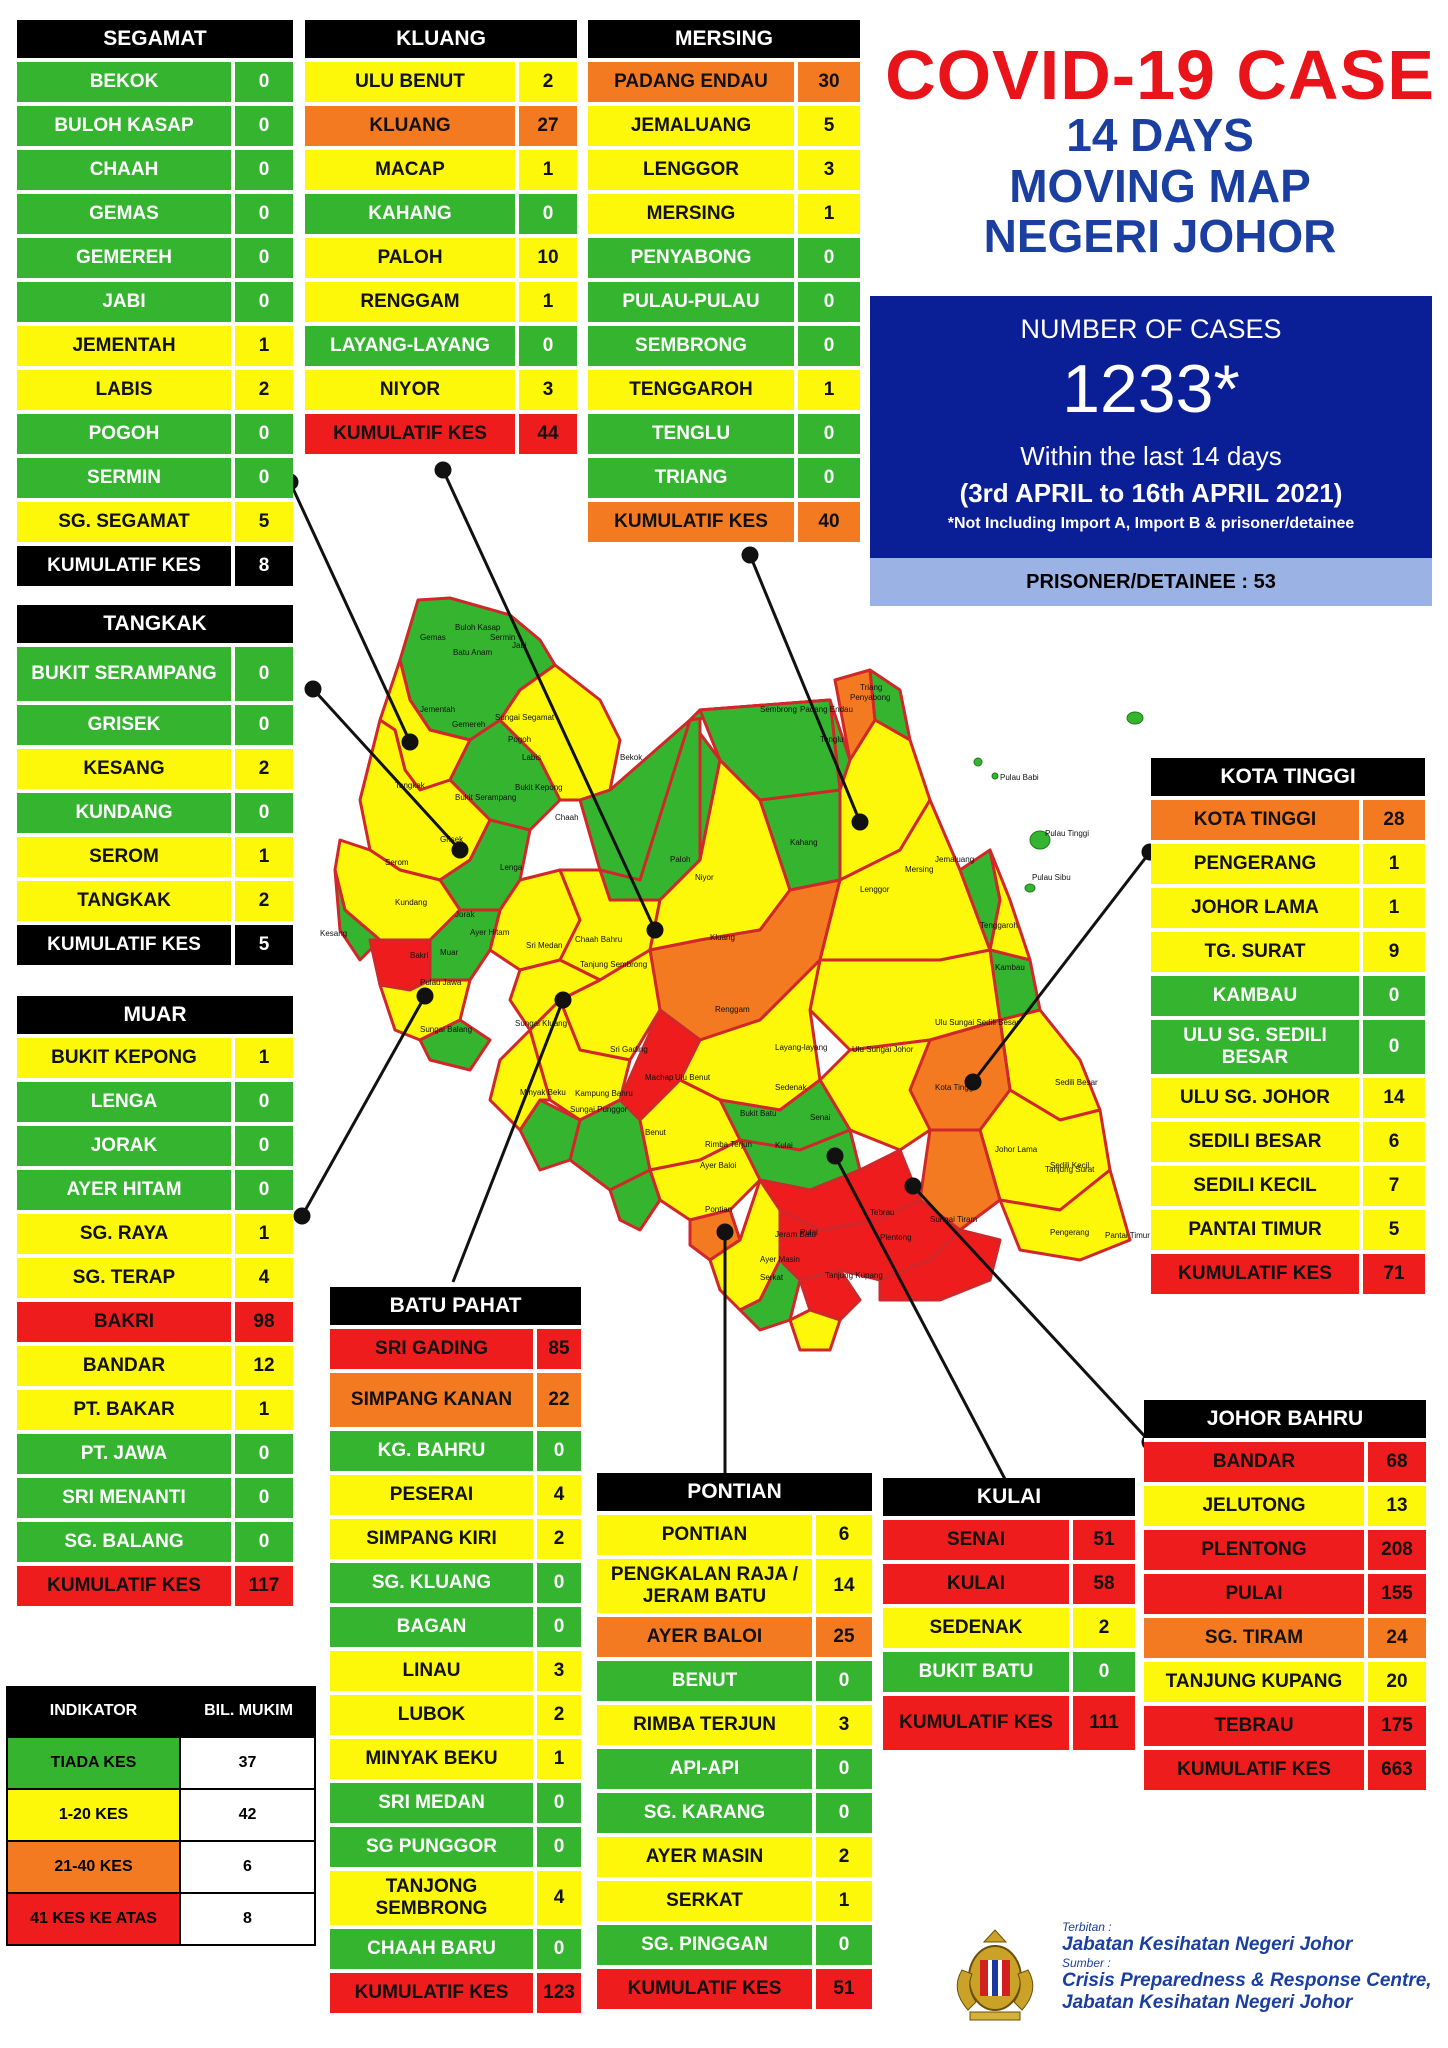  I want to click on district-header: JOHOR BAHRU, so click(1285, 1421).